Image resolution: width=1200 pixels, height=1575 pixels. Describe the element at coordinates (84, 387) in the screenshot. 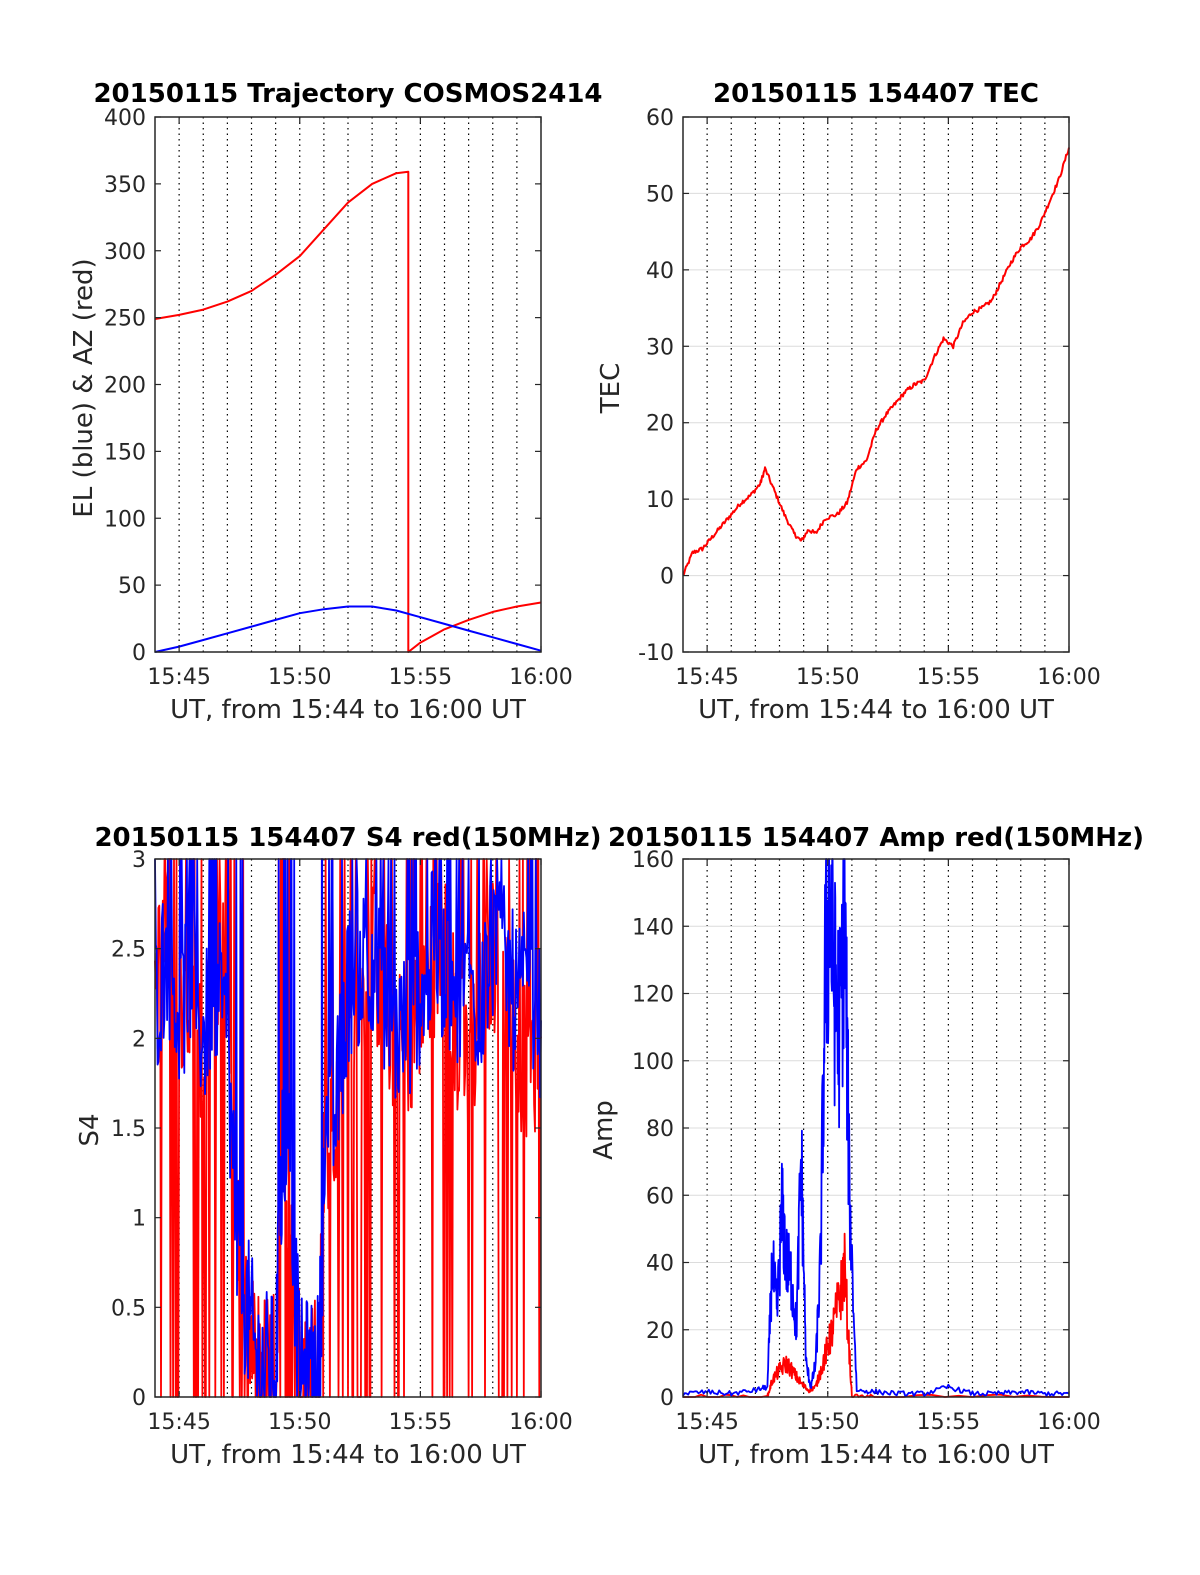

I see `trajectory-ylabel: EL (blue) & AZ (red)` at that location.